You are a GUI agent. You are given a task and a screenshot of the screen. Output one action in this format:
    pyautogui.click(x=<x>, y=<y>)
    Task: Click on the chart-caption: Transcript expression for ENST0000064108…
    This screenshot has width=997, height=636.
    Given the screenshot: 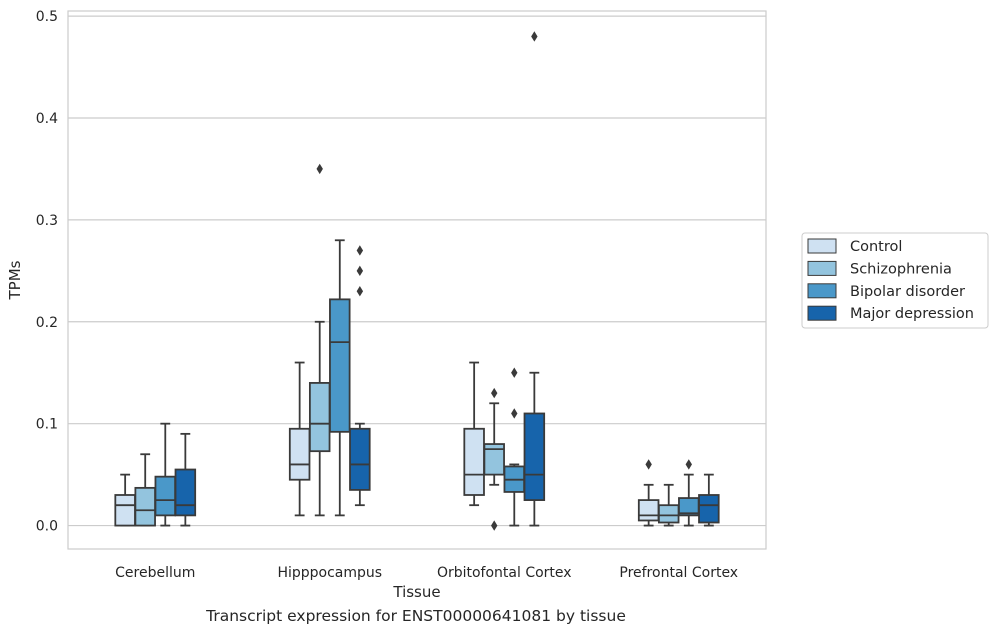 What is the action you would take?
    pyautogui.click(x=416, y=616)
    